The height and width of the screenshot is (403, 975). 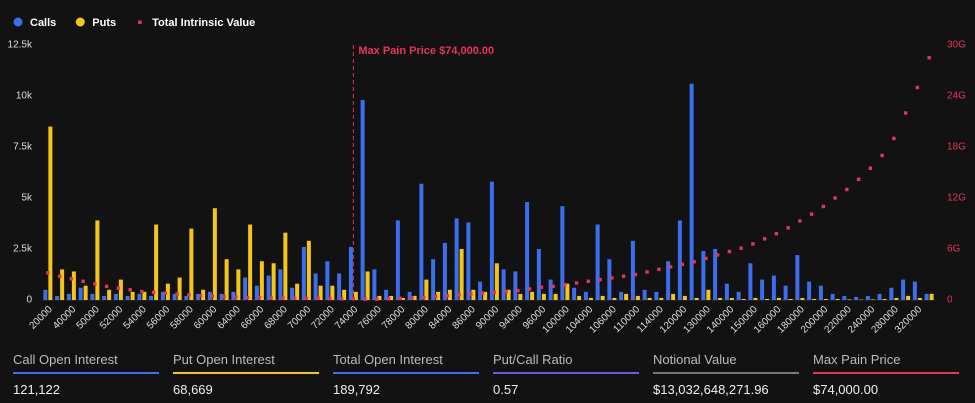 What do you see at coordinates (112, 318) in the screenshot?
I see `x-tick-label: 52000` at bounding box center [112, 318].